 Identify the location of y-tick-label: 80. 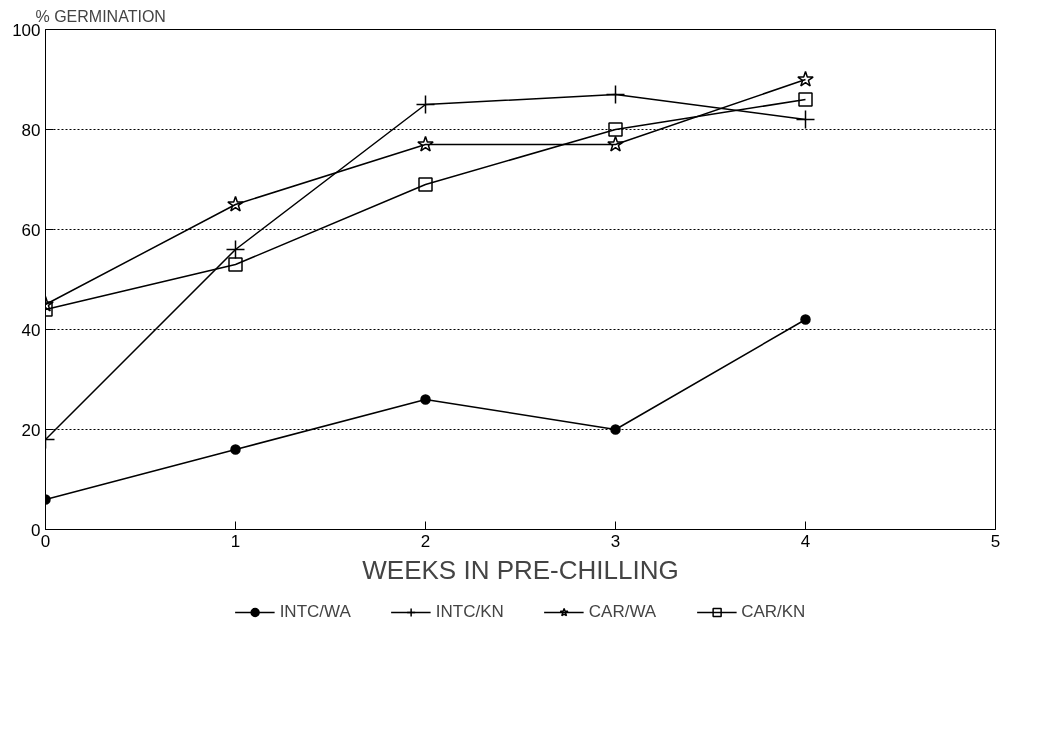
(31, 130).